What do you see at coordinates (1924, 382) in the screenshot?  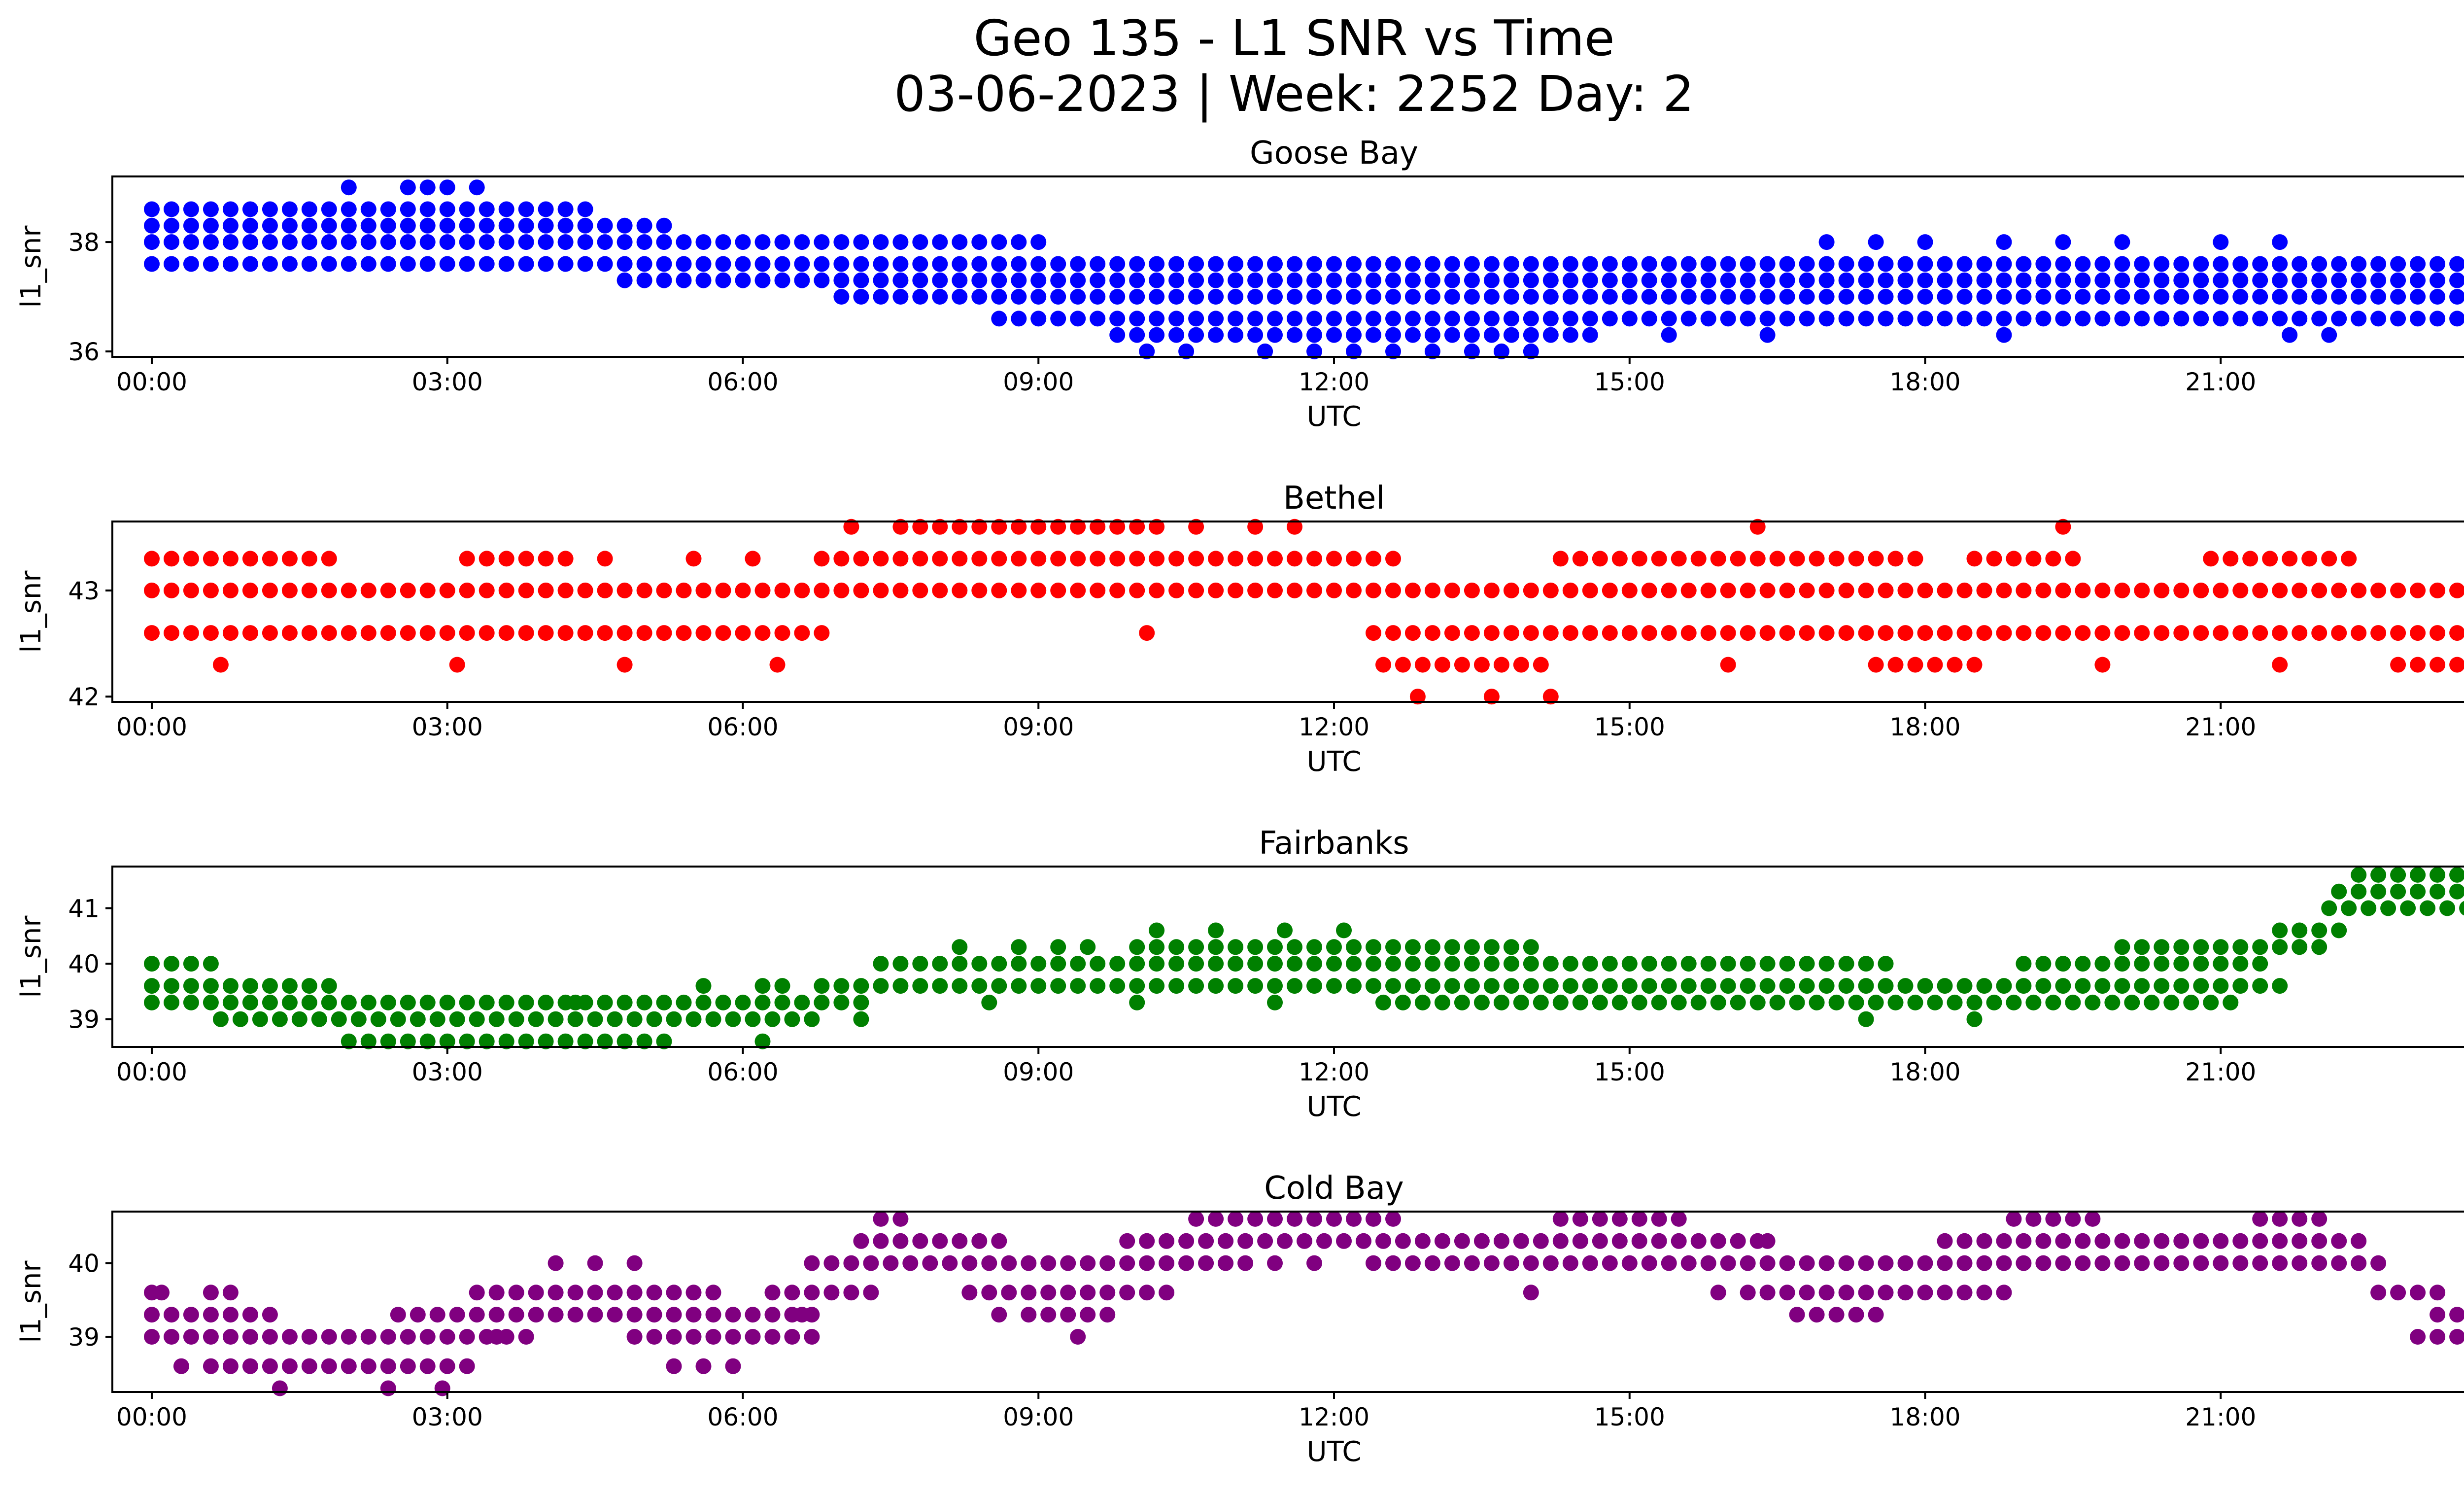 I see `x-tick-label: 18:00` at bounding box center [1924, 382].